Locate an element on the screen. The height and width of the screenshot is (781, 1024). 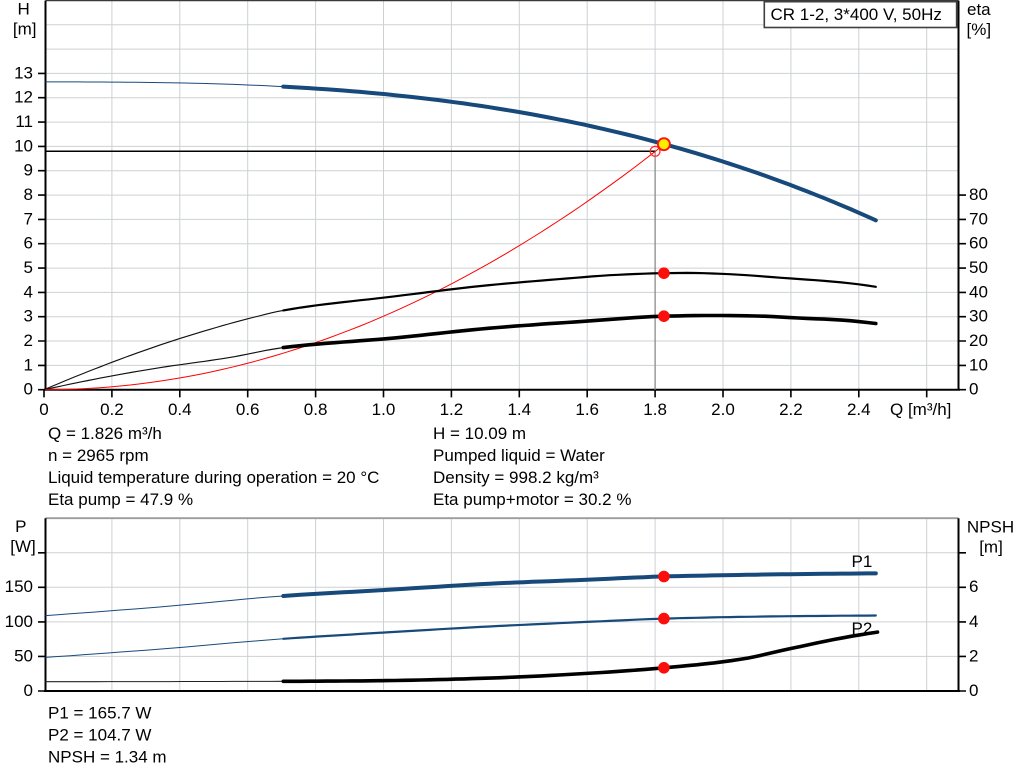
svg-text: 3 is located at coordinates (28, 316).